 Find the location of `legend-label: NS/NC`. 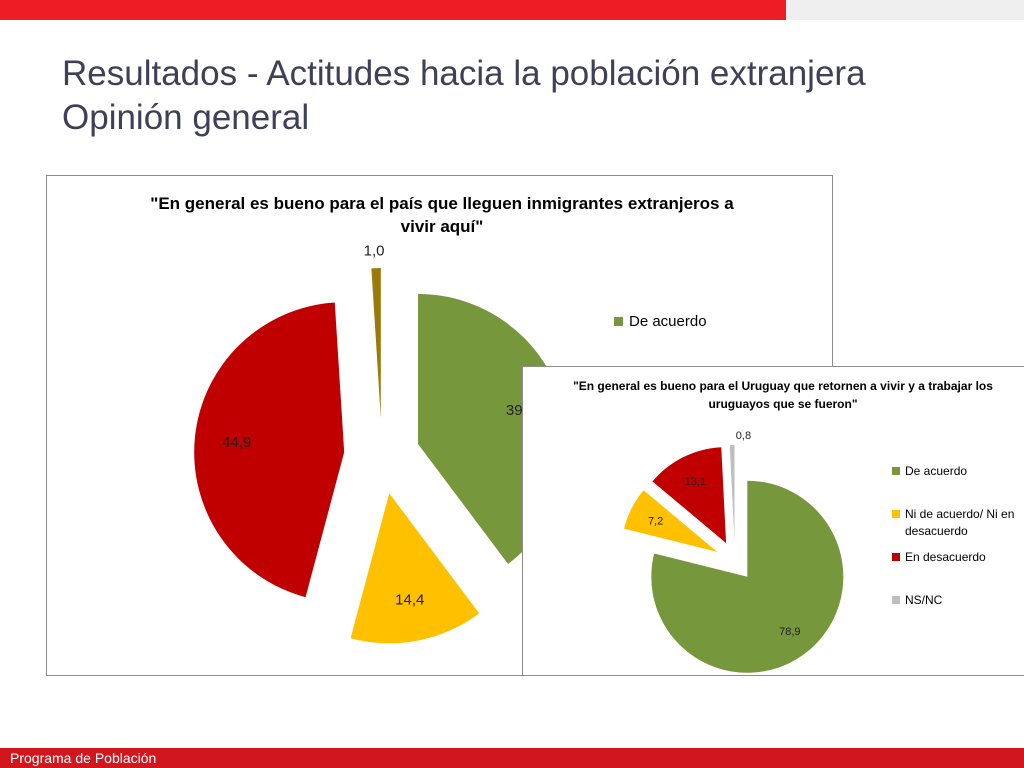

legend-label: NS/NC is located at coordinates (924, 600).